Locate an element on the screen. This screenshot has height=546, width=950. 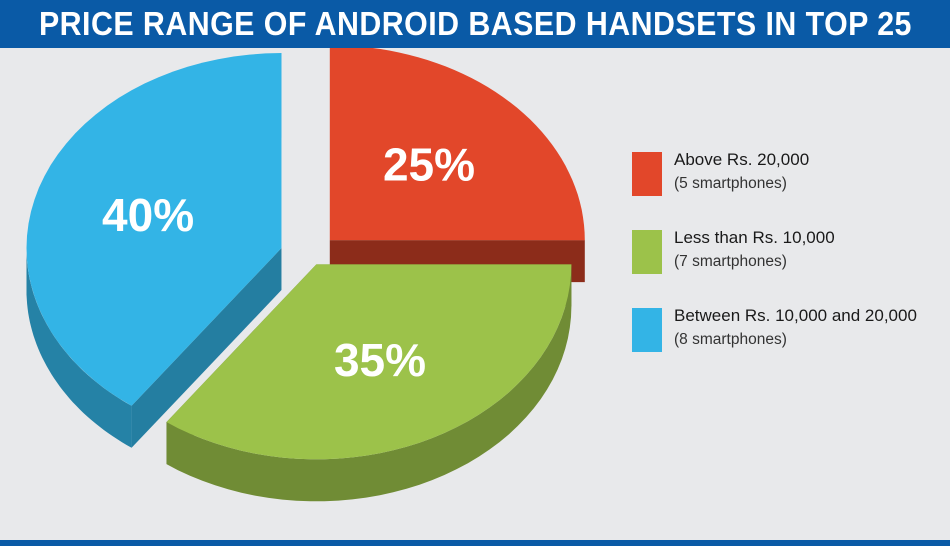
legend-swatch-less is located at coordinates (647, 252).